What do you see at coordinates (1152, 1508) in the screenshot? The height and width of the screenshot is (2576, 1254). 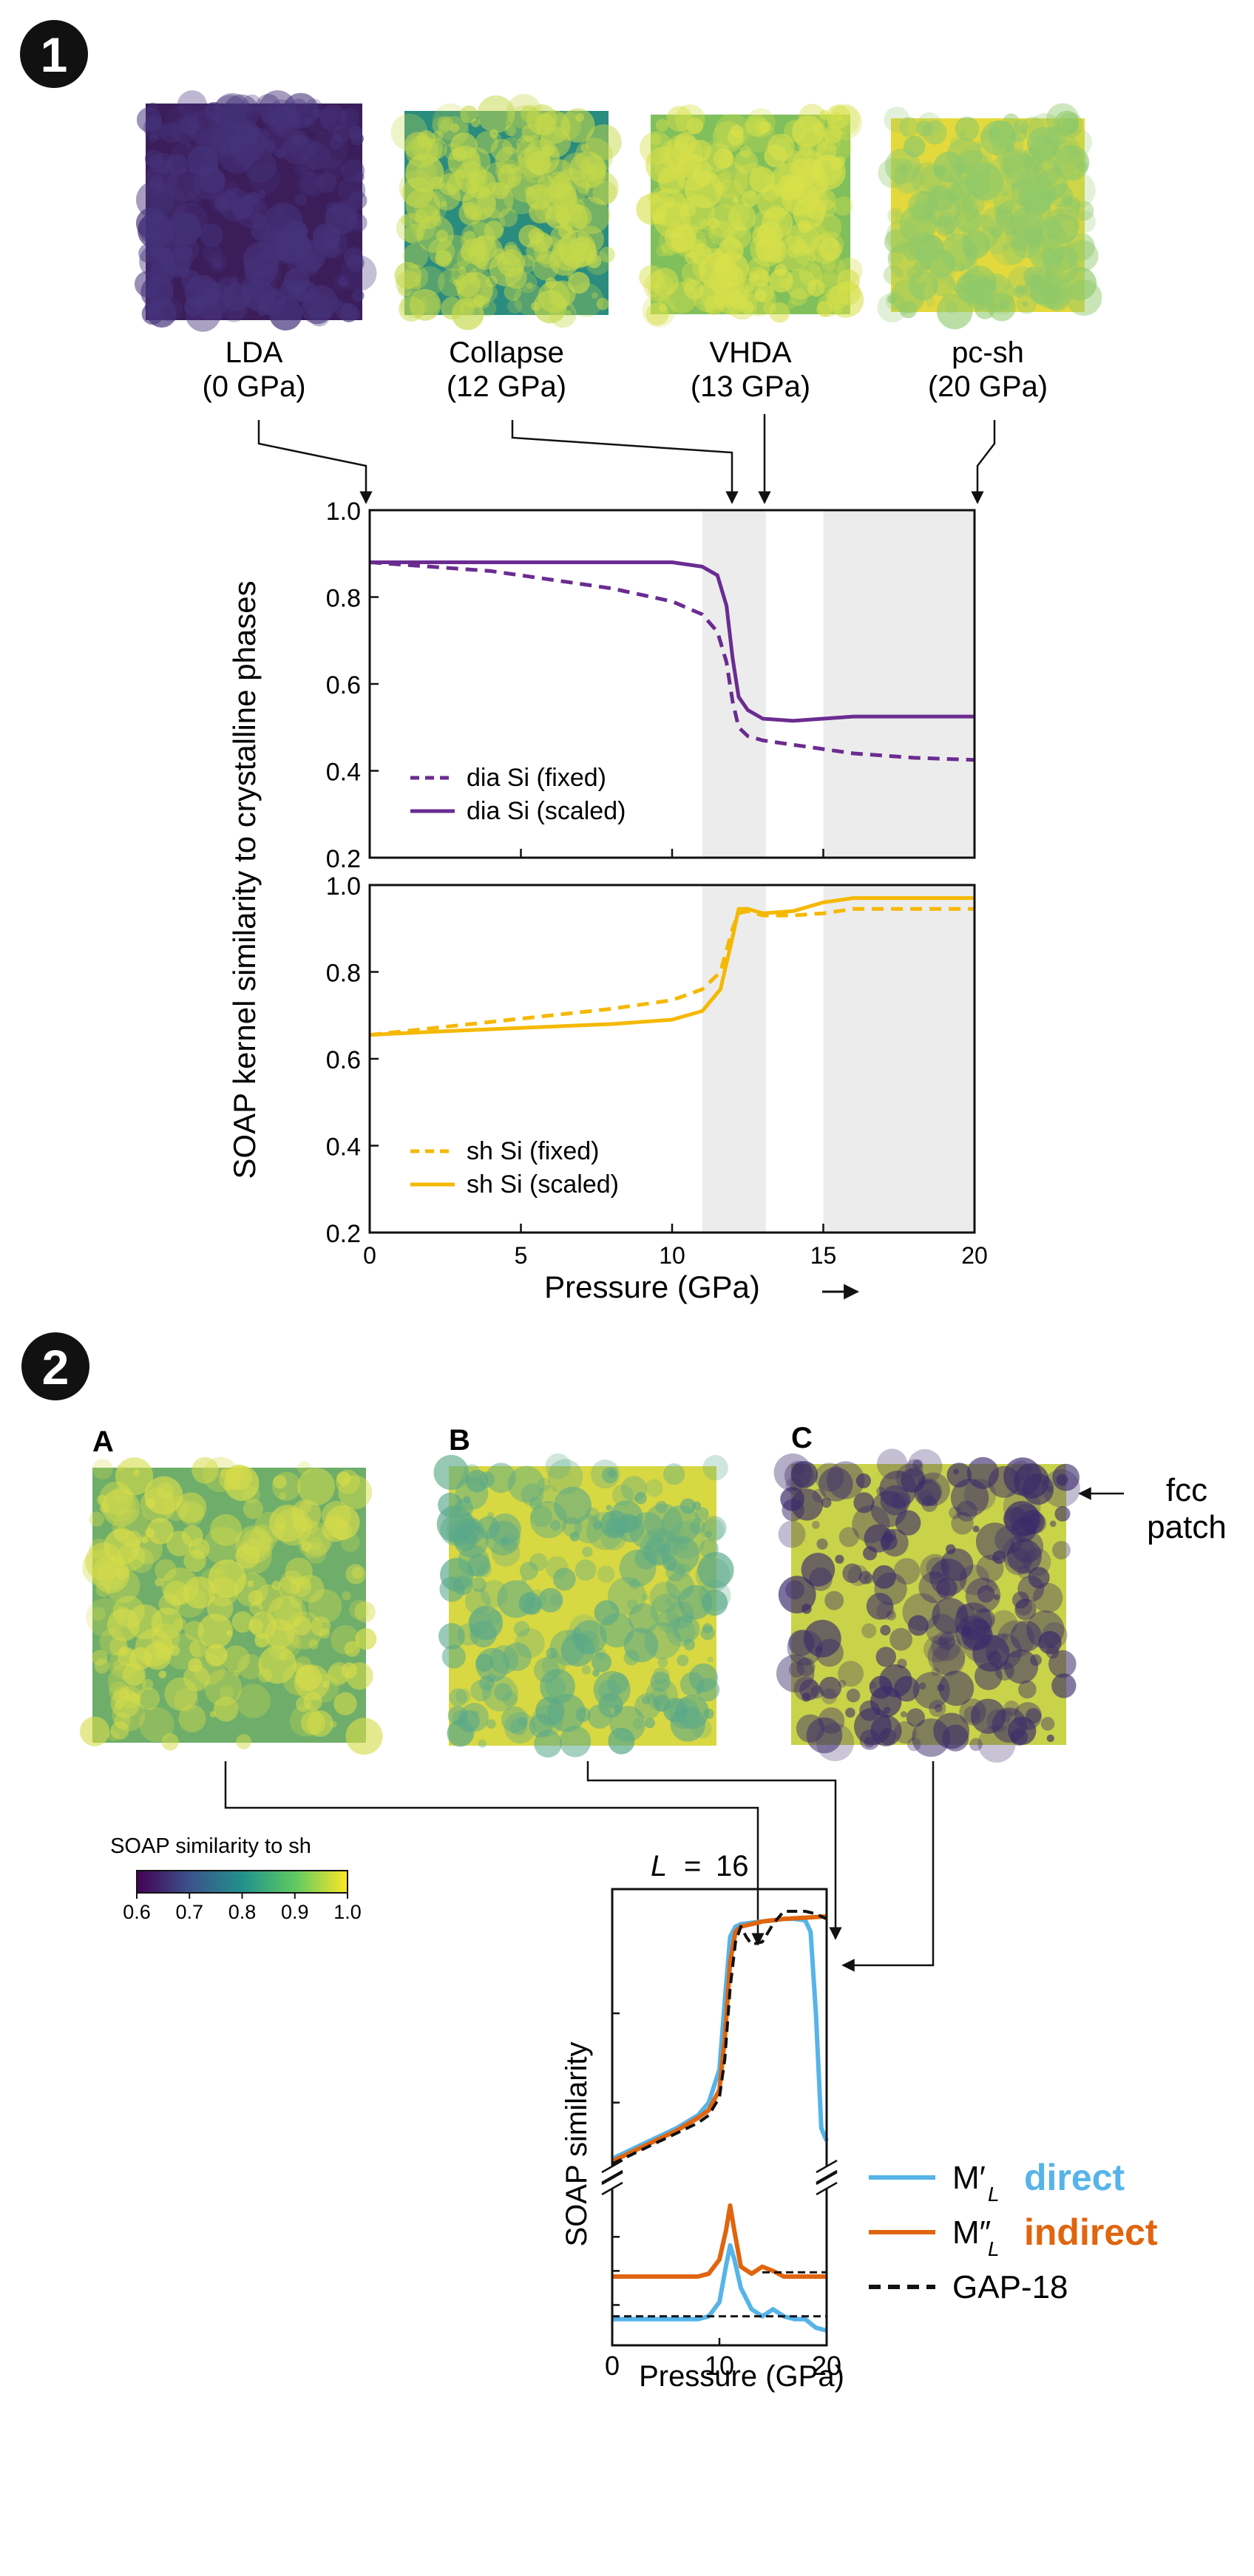 I see `fcc-patch-annotation: fcc patch` at bounding box center [1152, 1508].